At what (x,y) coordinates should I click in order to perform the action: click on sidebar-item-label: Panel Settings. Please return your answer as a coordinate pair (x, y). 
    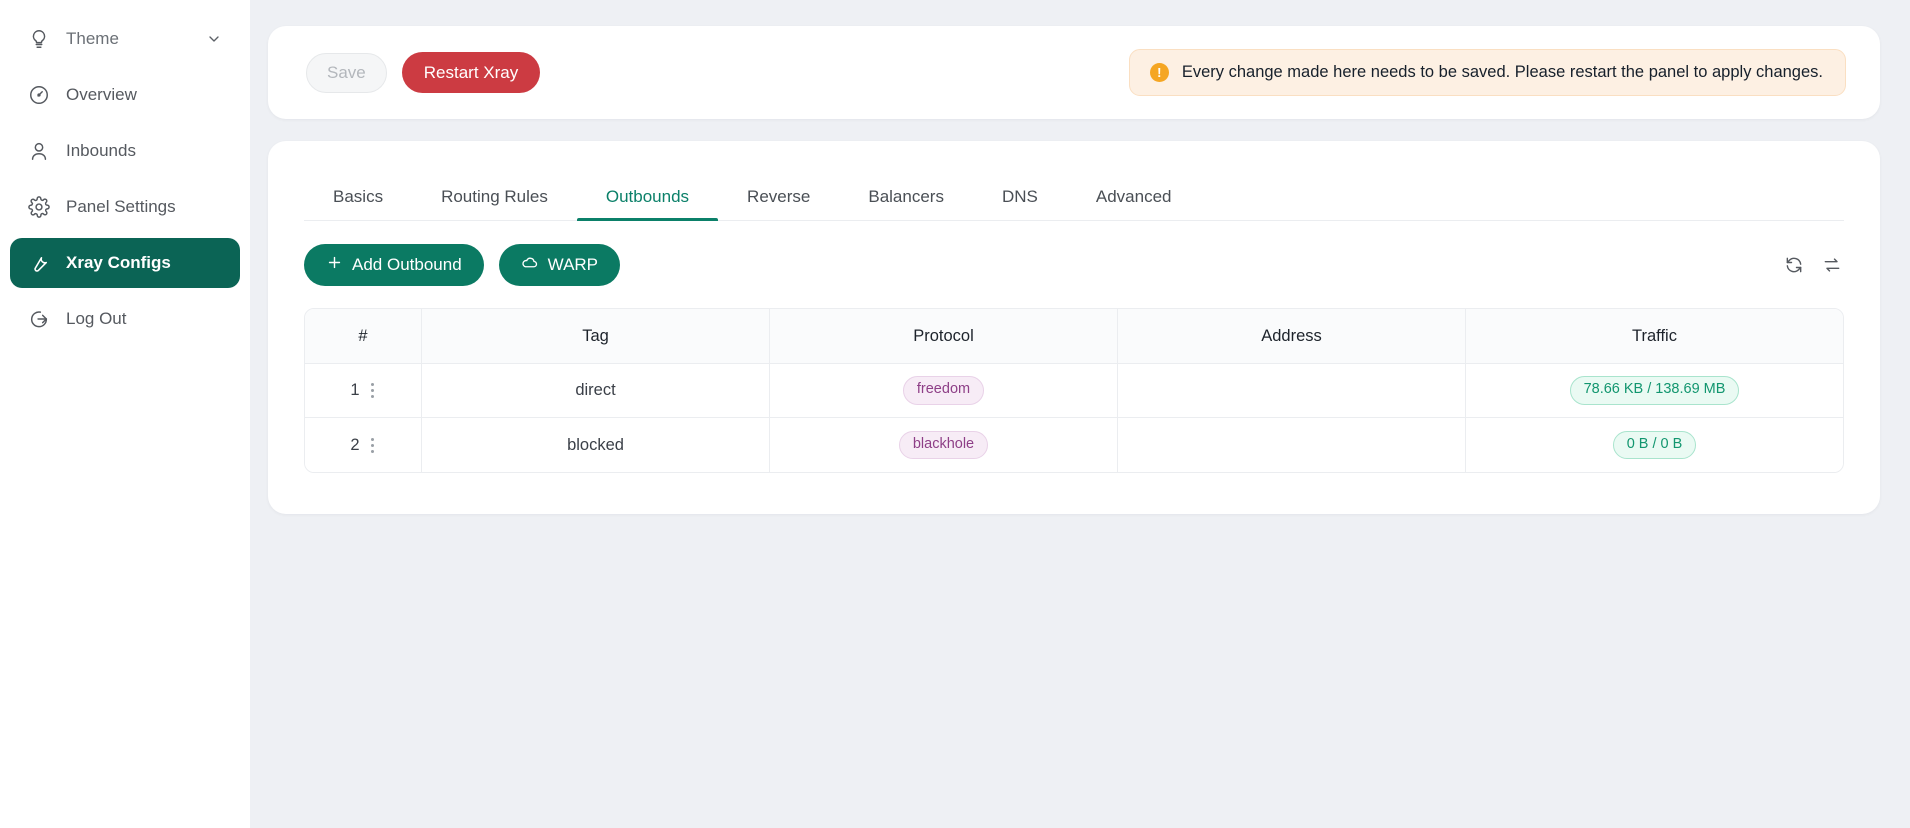
    Looking at the image, I should click on (121, 206).